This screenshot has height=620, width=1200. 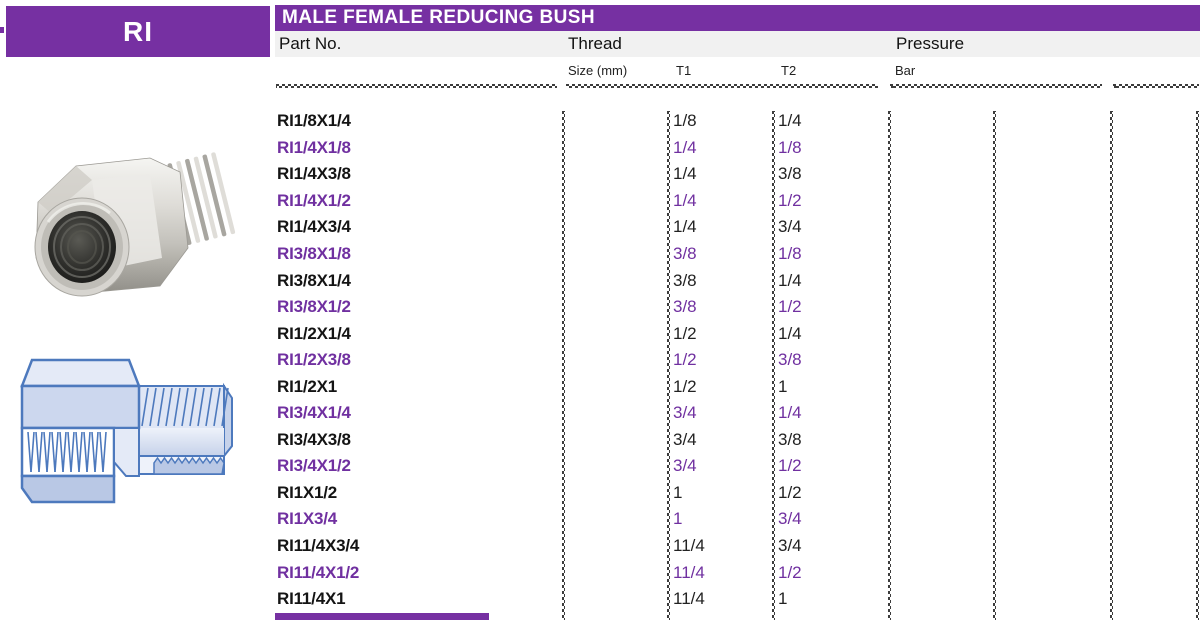 I want to click on reducing-bush-cross-section-drawing, so click(x=126, y=431).